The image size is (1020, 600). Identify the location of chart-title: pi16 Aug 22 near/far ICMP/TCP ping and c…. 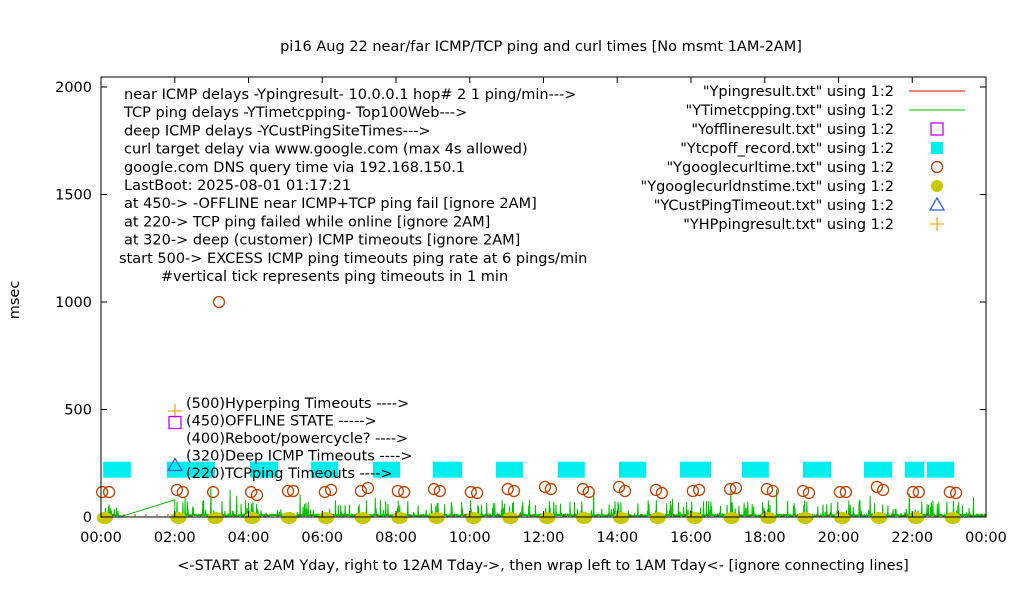
(541, 47).